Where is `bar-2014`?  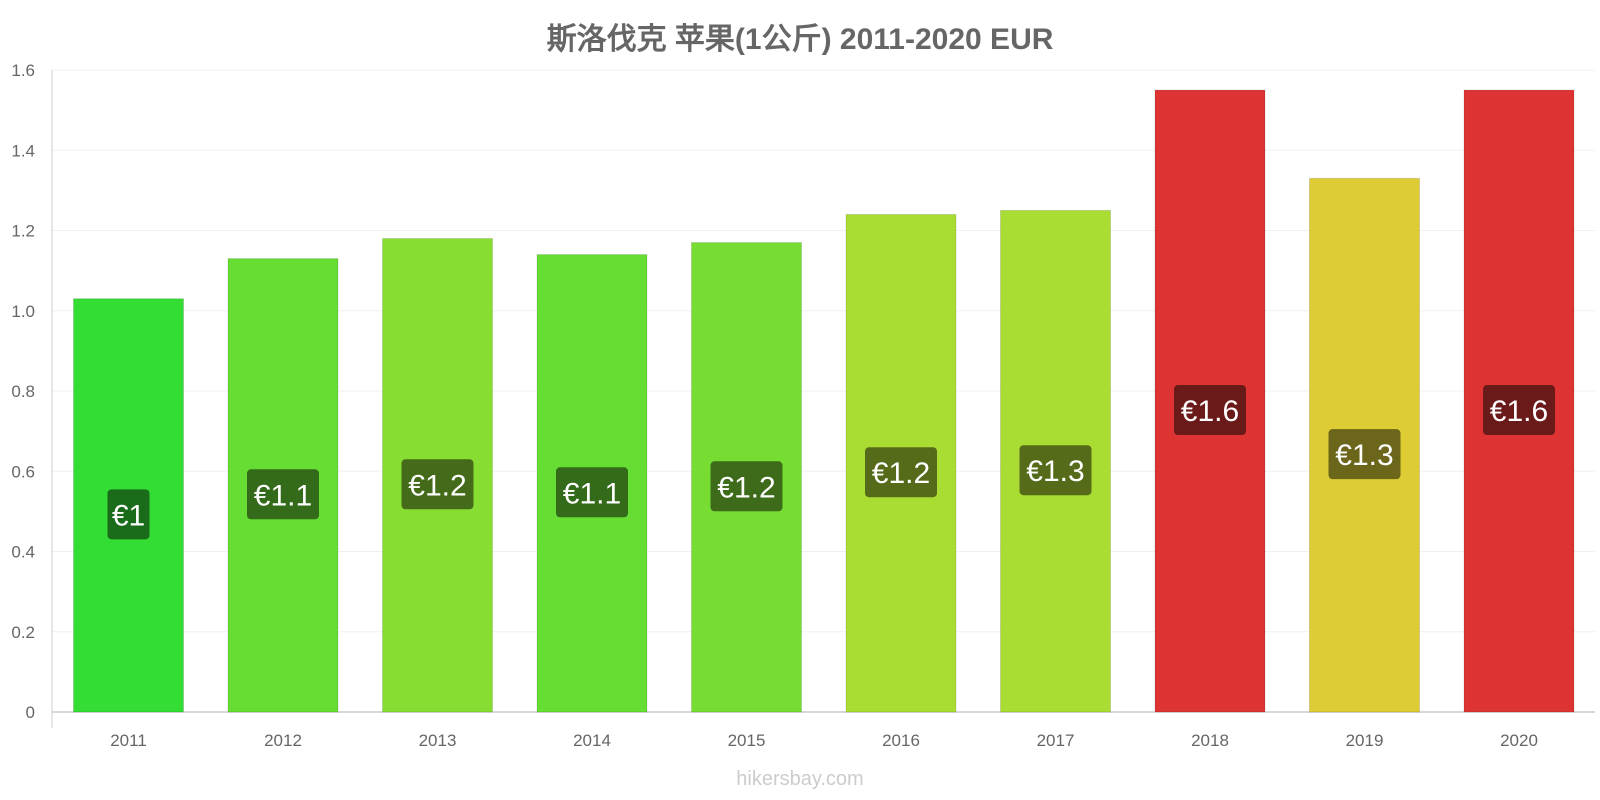 bar-2014 is located at coordinates (592, 483).